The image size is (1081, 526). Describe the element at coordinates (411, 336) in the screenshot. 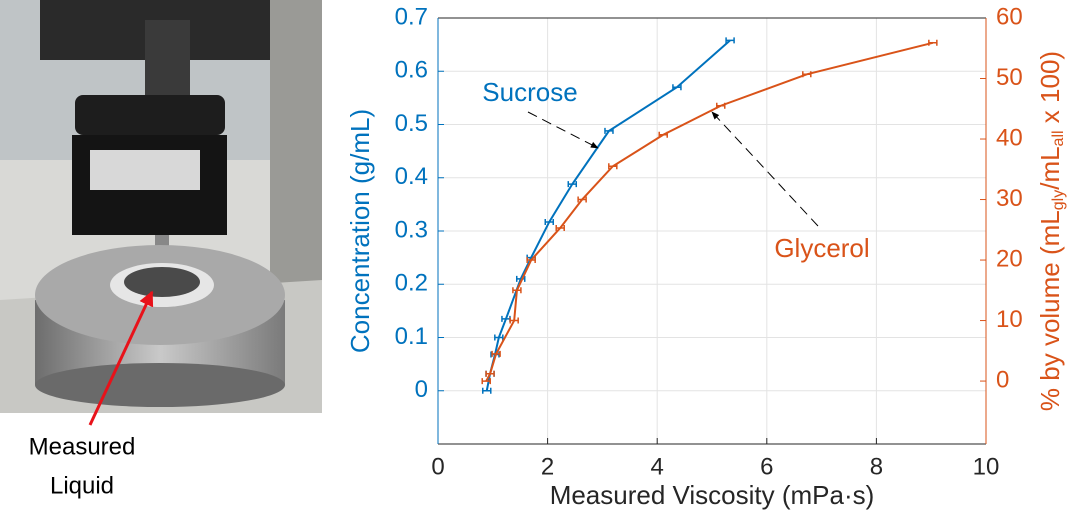

I see `y-tick-label: 0.1` at that location.